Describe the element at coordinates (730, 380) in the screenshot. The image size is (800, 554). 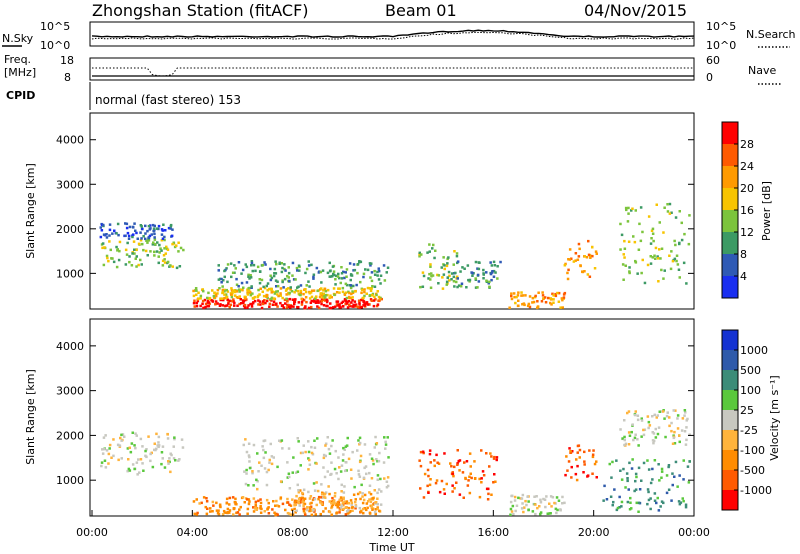
I see `colorbar-swatch` at that location.